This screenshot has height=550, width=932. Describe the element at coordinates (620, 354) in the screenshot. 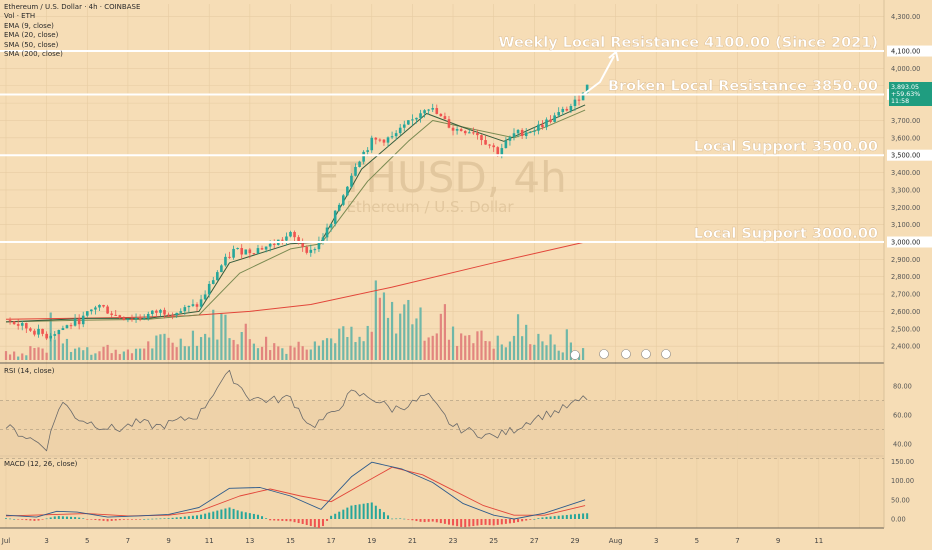

I see `event-markers` at that location.